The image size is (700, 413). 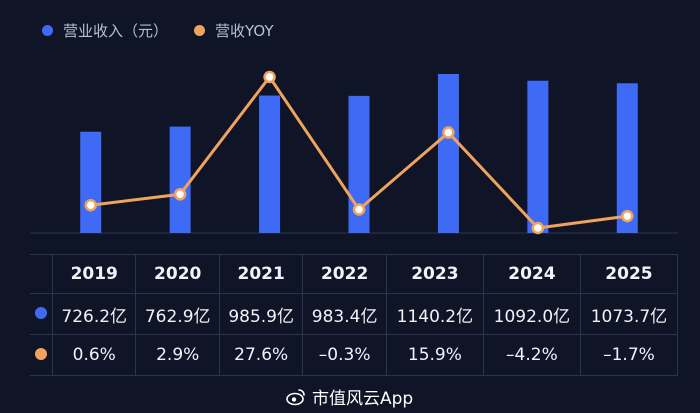 I want to click on revenue-bar-2021, so click(x=270, y=164).